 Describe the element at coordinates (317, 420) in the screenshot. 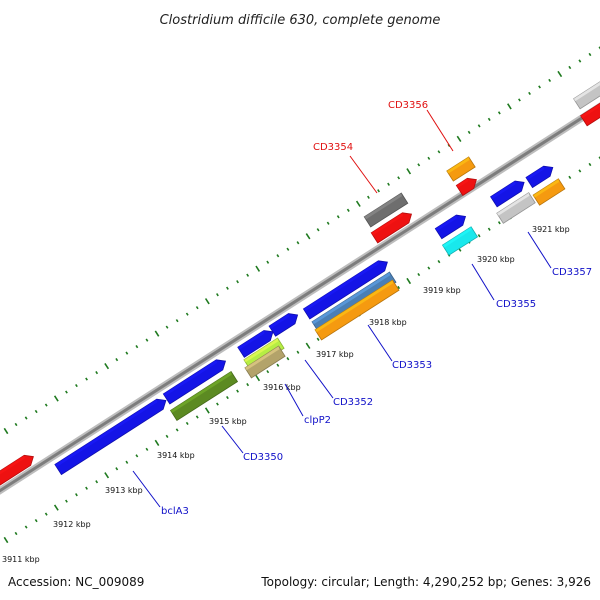

I see `gene-label-clpp2: clpP2` at that location.